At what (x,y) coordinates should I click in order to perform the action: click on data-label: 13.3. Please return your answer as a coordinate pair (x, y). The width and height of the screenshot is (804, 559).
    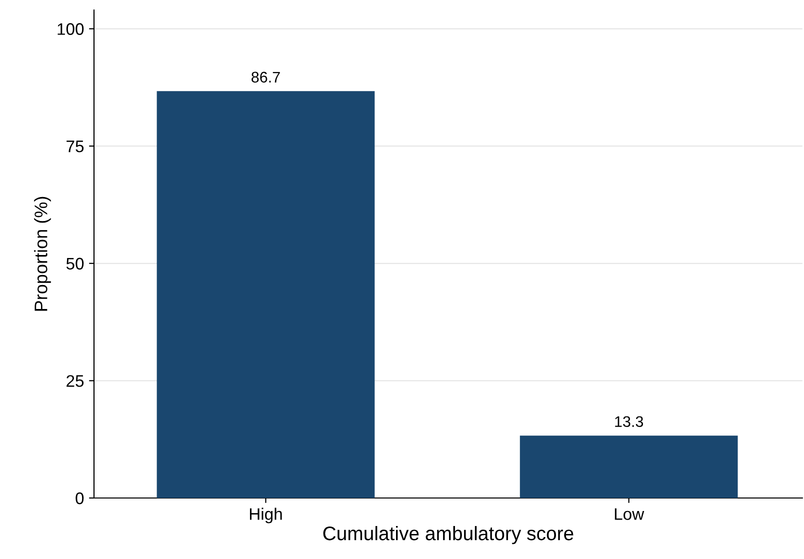
    Looking at the image, I should click on (629, 422).